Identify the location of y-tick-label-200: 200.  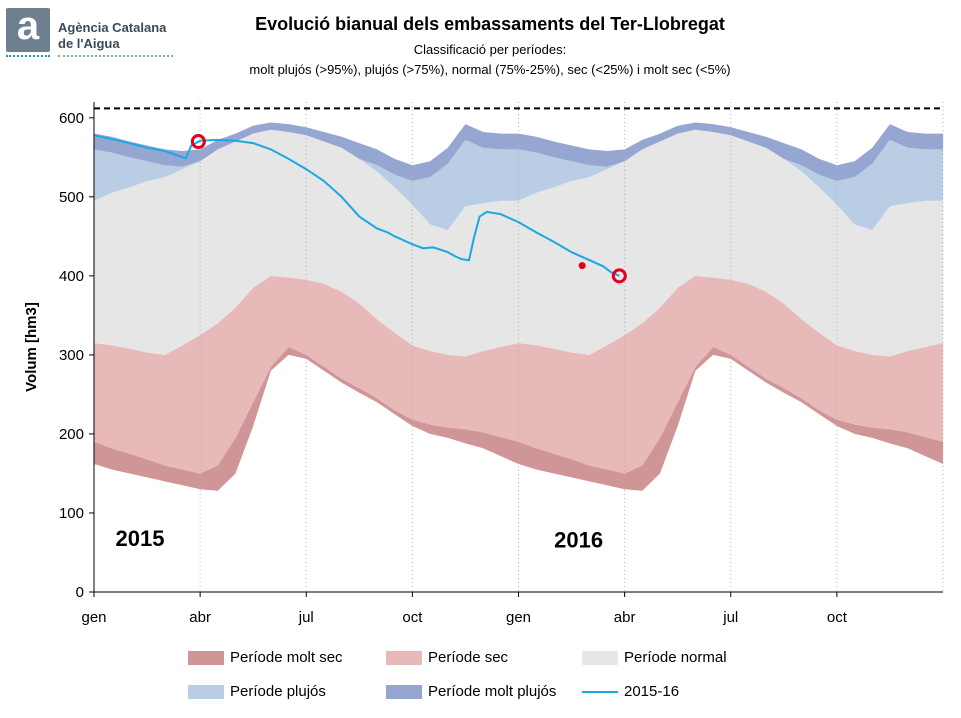
(71, 434).